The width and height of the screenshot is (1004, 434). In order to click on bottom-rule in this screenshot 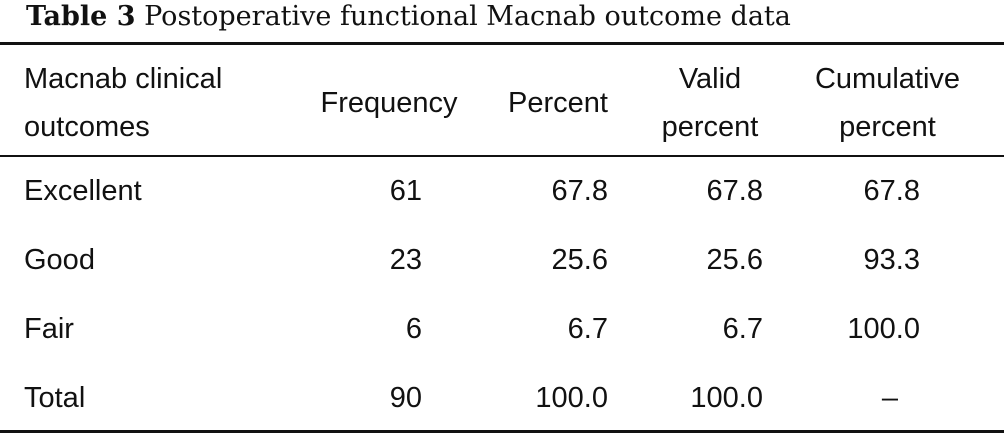, I will do `click(502, 431)`.